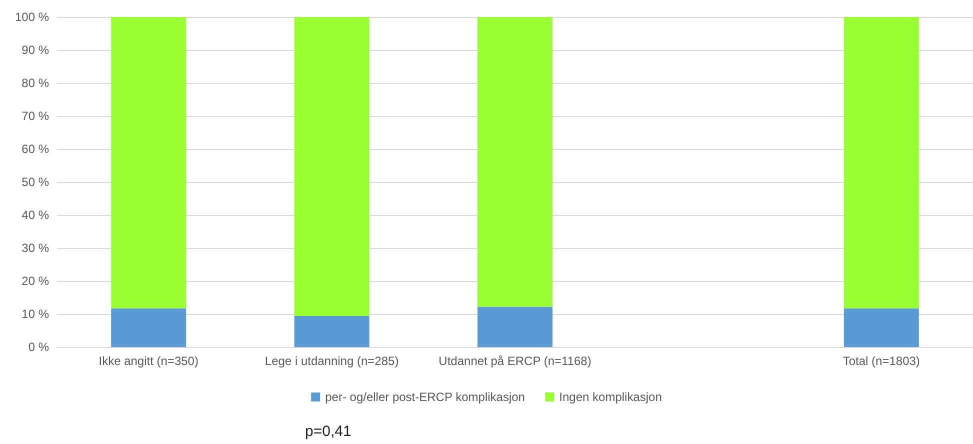 The width and height of the screenshot is (973, 444). What do you see at coordinates (328, 431) in the screenshot?
I see `text: p=0,41` at bounding box center [328, 431].